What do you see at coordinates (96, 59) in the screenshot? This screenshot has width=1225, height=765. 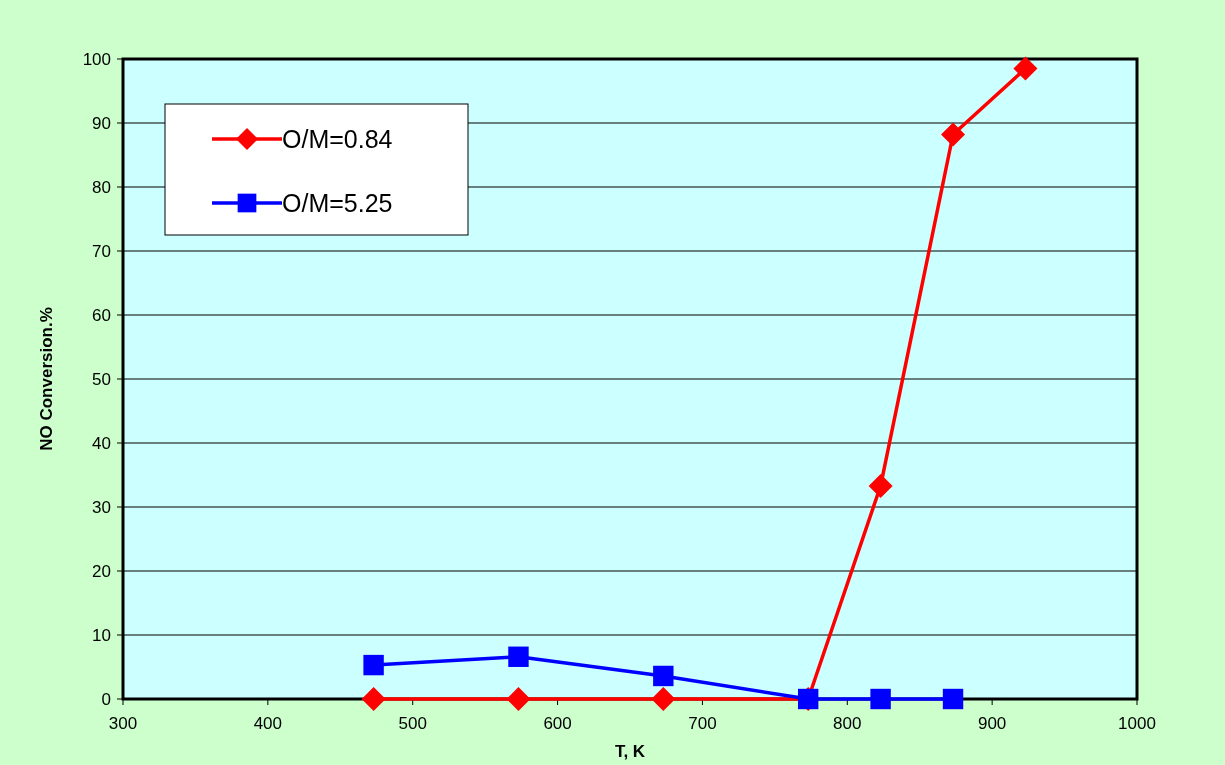 I see `y-tick-label: 100` at bounding box center [96, 59].